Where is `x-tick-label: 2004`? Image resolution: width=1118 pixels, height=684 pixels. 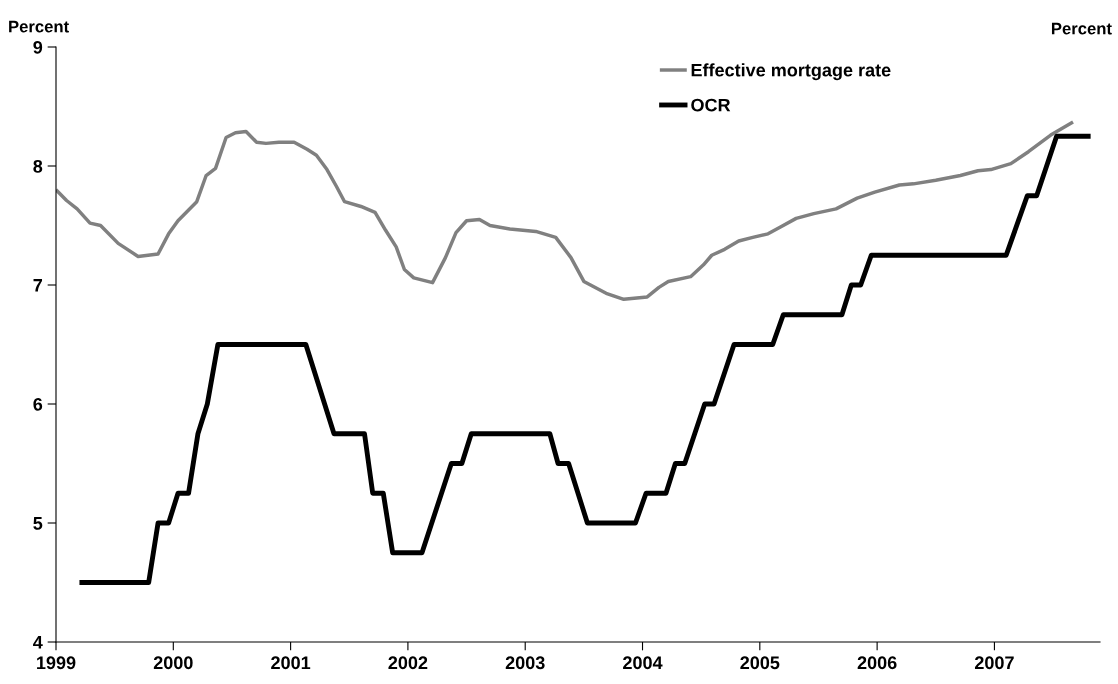
x-tick-label: 2004 is located at coordinates (643, 663).